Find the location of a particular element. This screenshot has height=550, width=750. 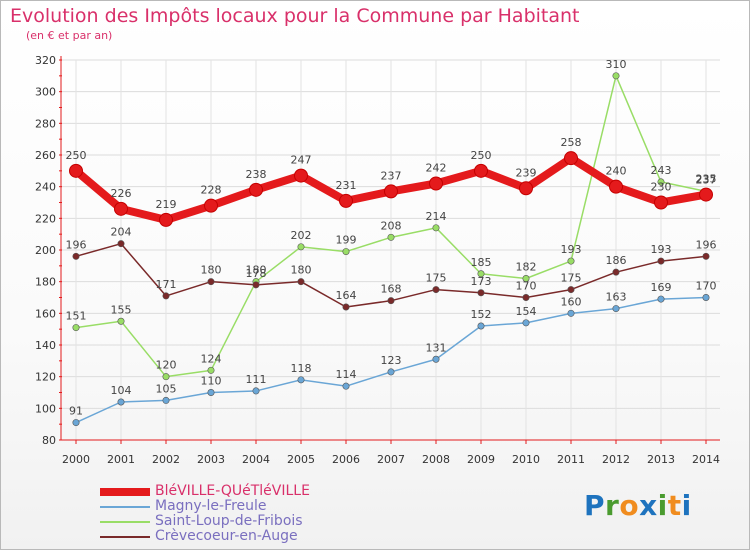

logo-letter: P is located at coordinates (595, 505).